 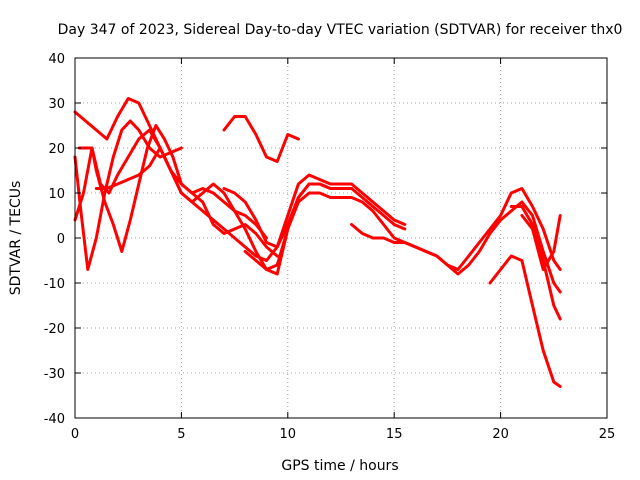 I want to click on y-tick-label: -20, so click(x=54, y=329).